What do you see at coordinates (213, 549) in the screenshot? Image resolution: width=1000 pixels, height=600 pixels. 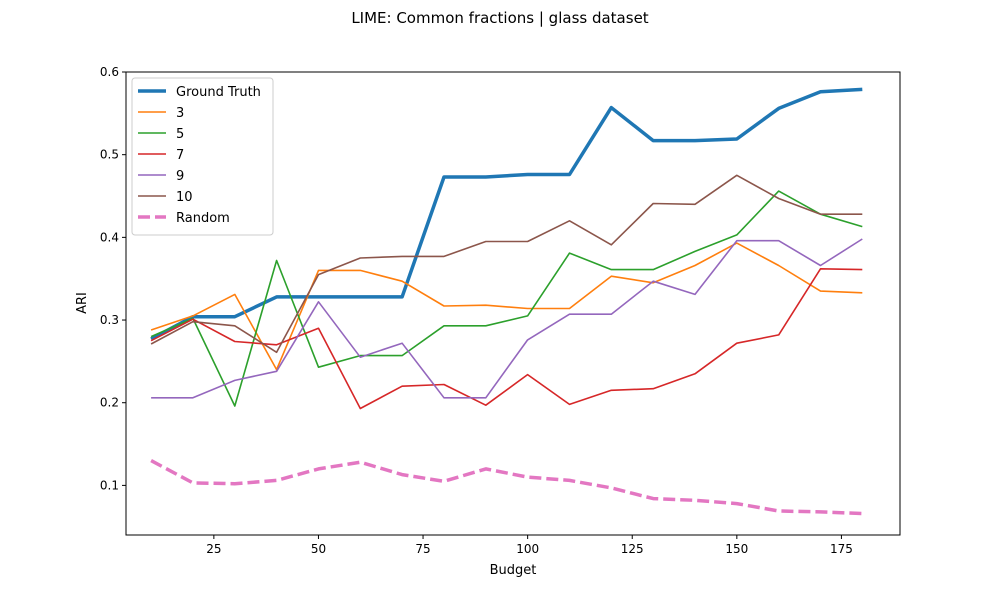 I see `x-tick-label: 25` at bounding box center [213, 549].